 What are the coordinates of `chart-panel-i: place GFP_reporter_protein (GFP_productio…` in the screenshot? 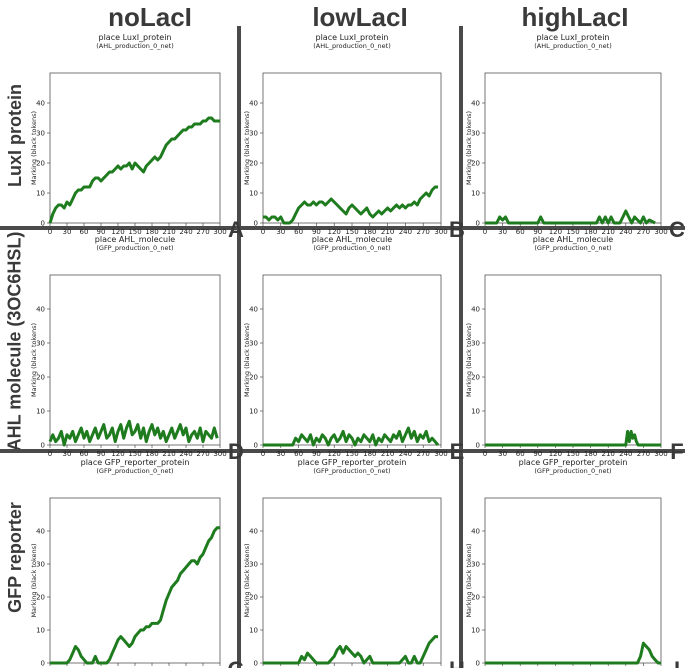 It's located at (574, 561).